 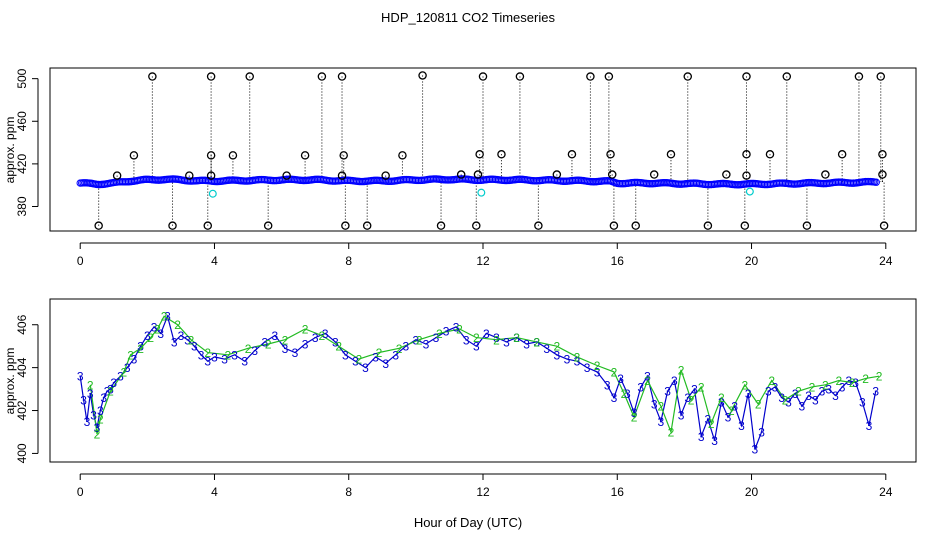 I want to click on bottom-x-tick-label: 20, so click(x=752, y=492).